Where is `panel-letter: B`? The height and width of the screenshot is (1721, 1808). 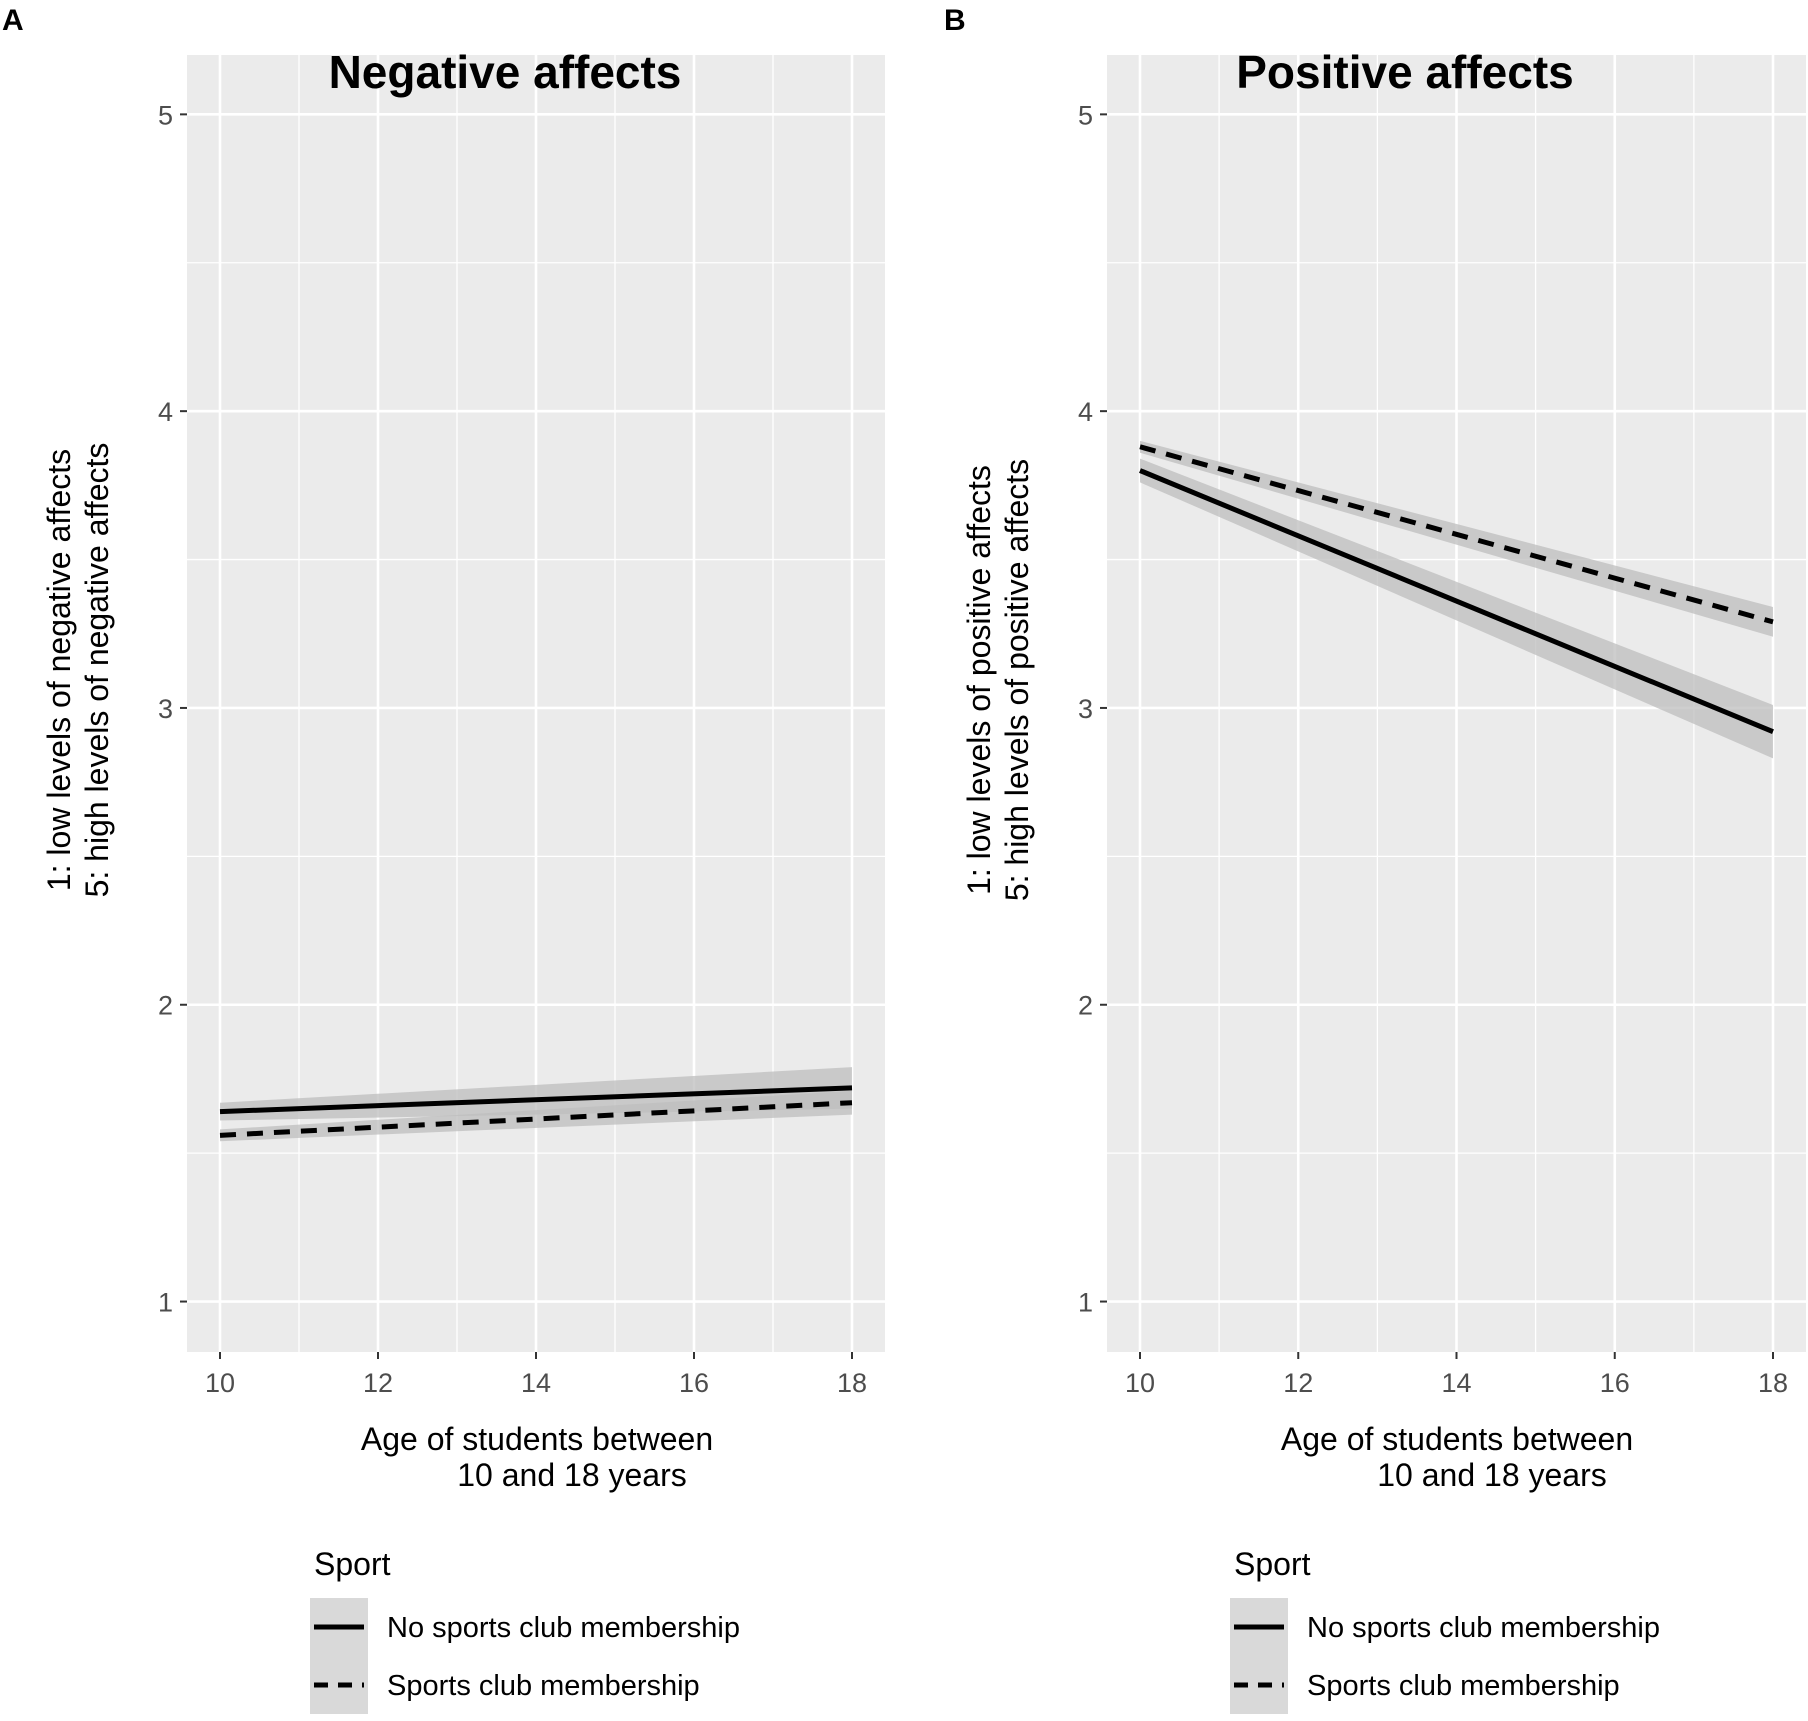
panel-letter: B is located at coordinates (955, 20).